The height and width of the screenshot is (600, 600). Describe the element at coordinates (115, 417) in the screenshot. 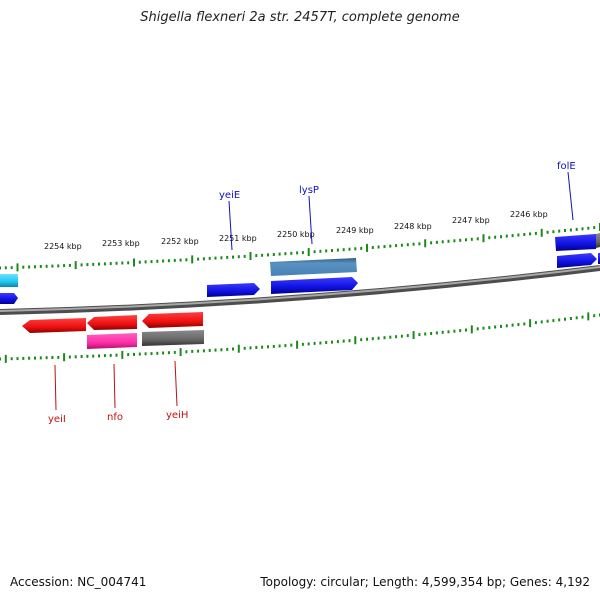

I see `gene-label-nfo: nfo` at that location.